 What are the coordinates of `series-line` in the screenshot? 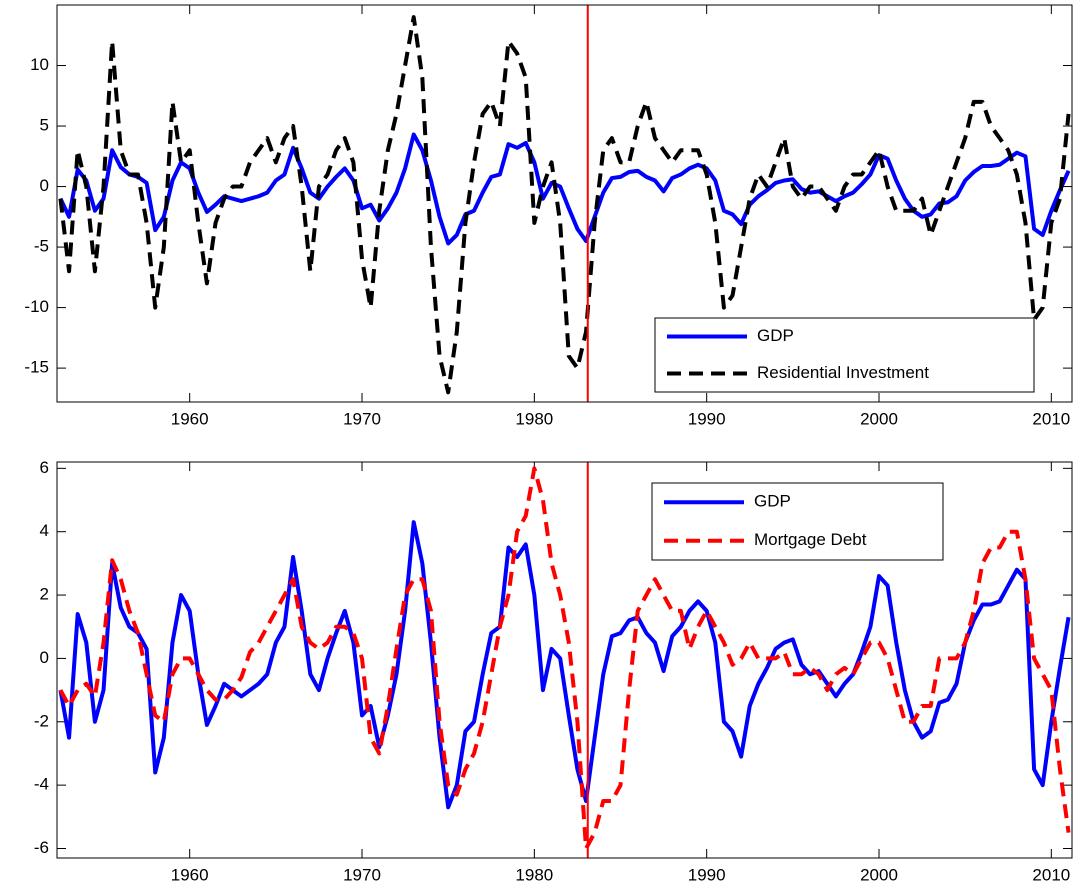 It's located at (564, 189).